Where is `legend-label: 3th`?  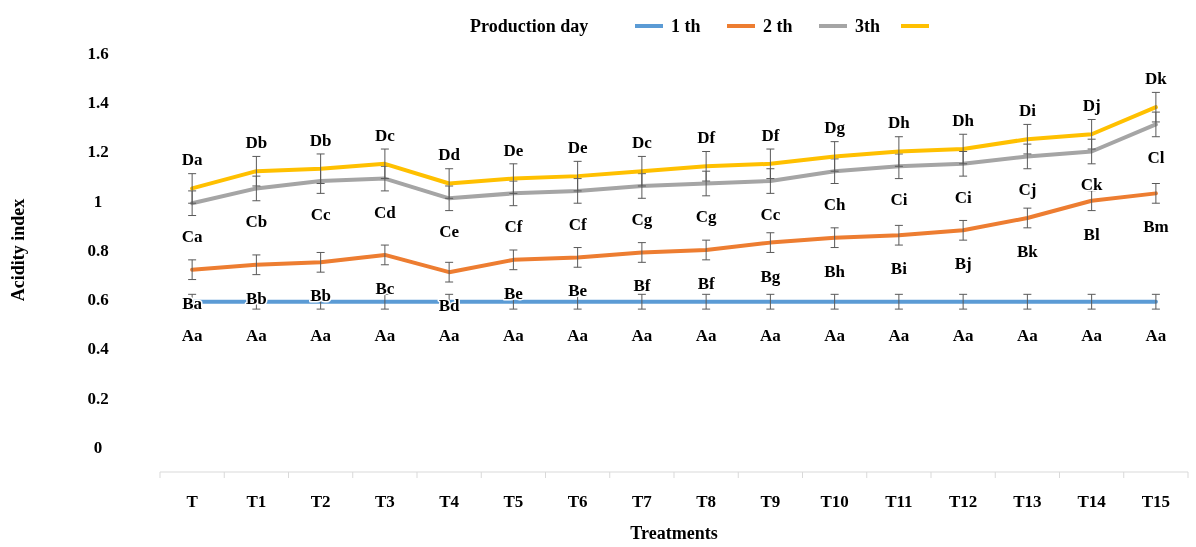
legend-label: 3th is located at coordinates (868, 26).